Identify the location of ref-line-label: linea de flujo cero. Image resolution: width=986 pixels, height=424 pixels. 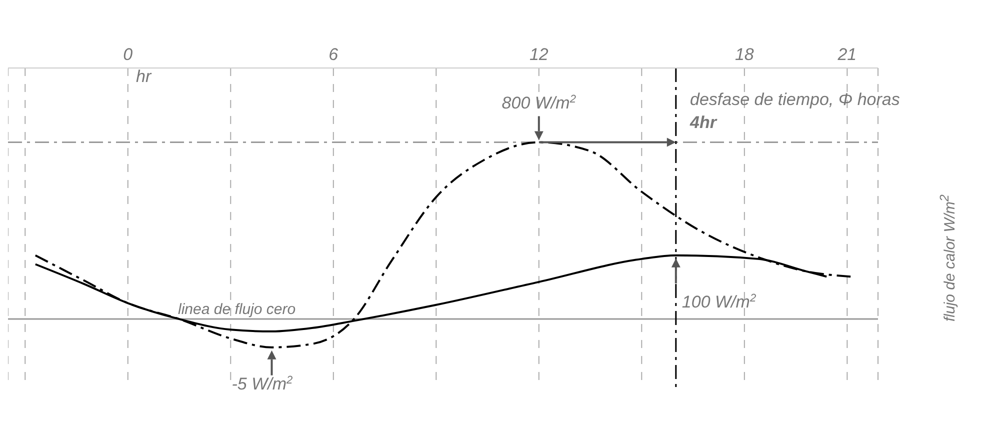
(237, 309).